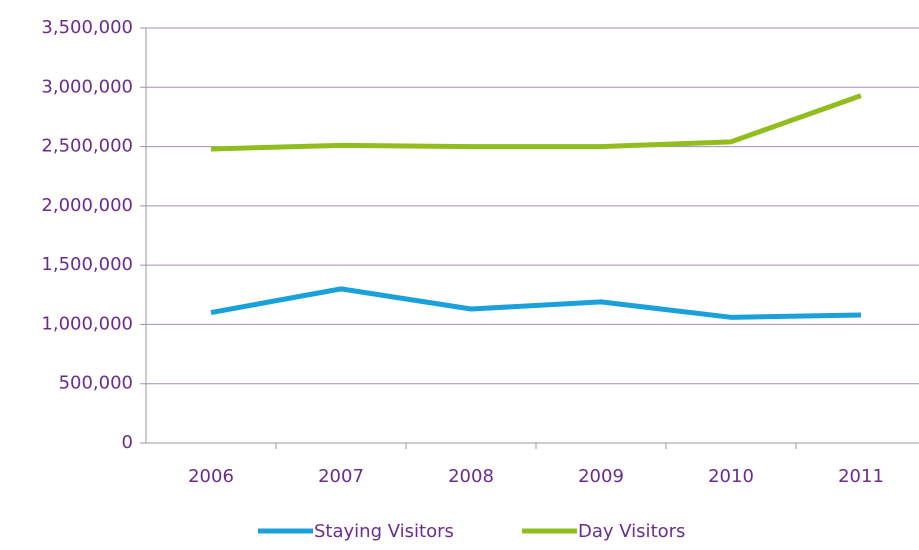 This screenshot has width=919, height=550. What do you see at coordinates (87, 205) in the screenshot?
I see `y-tick-label: 2,000,000` at bounding box center [87, 205].